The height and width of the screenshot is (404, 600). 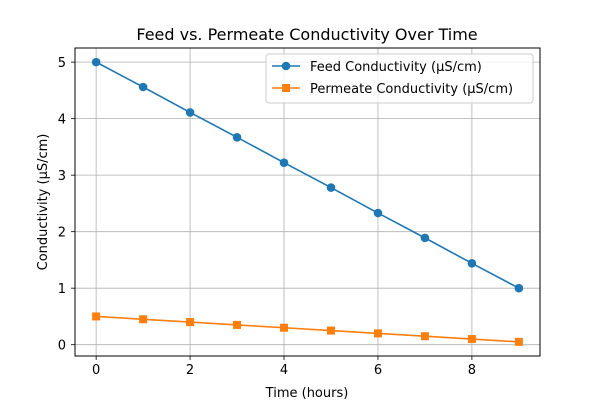 What do you see at coordinates (284, 370) in the screenshot?
I see `x-tick-label: 4` at bounding box center [284, 370].